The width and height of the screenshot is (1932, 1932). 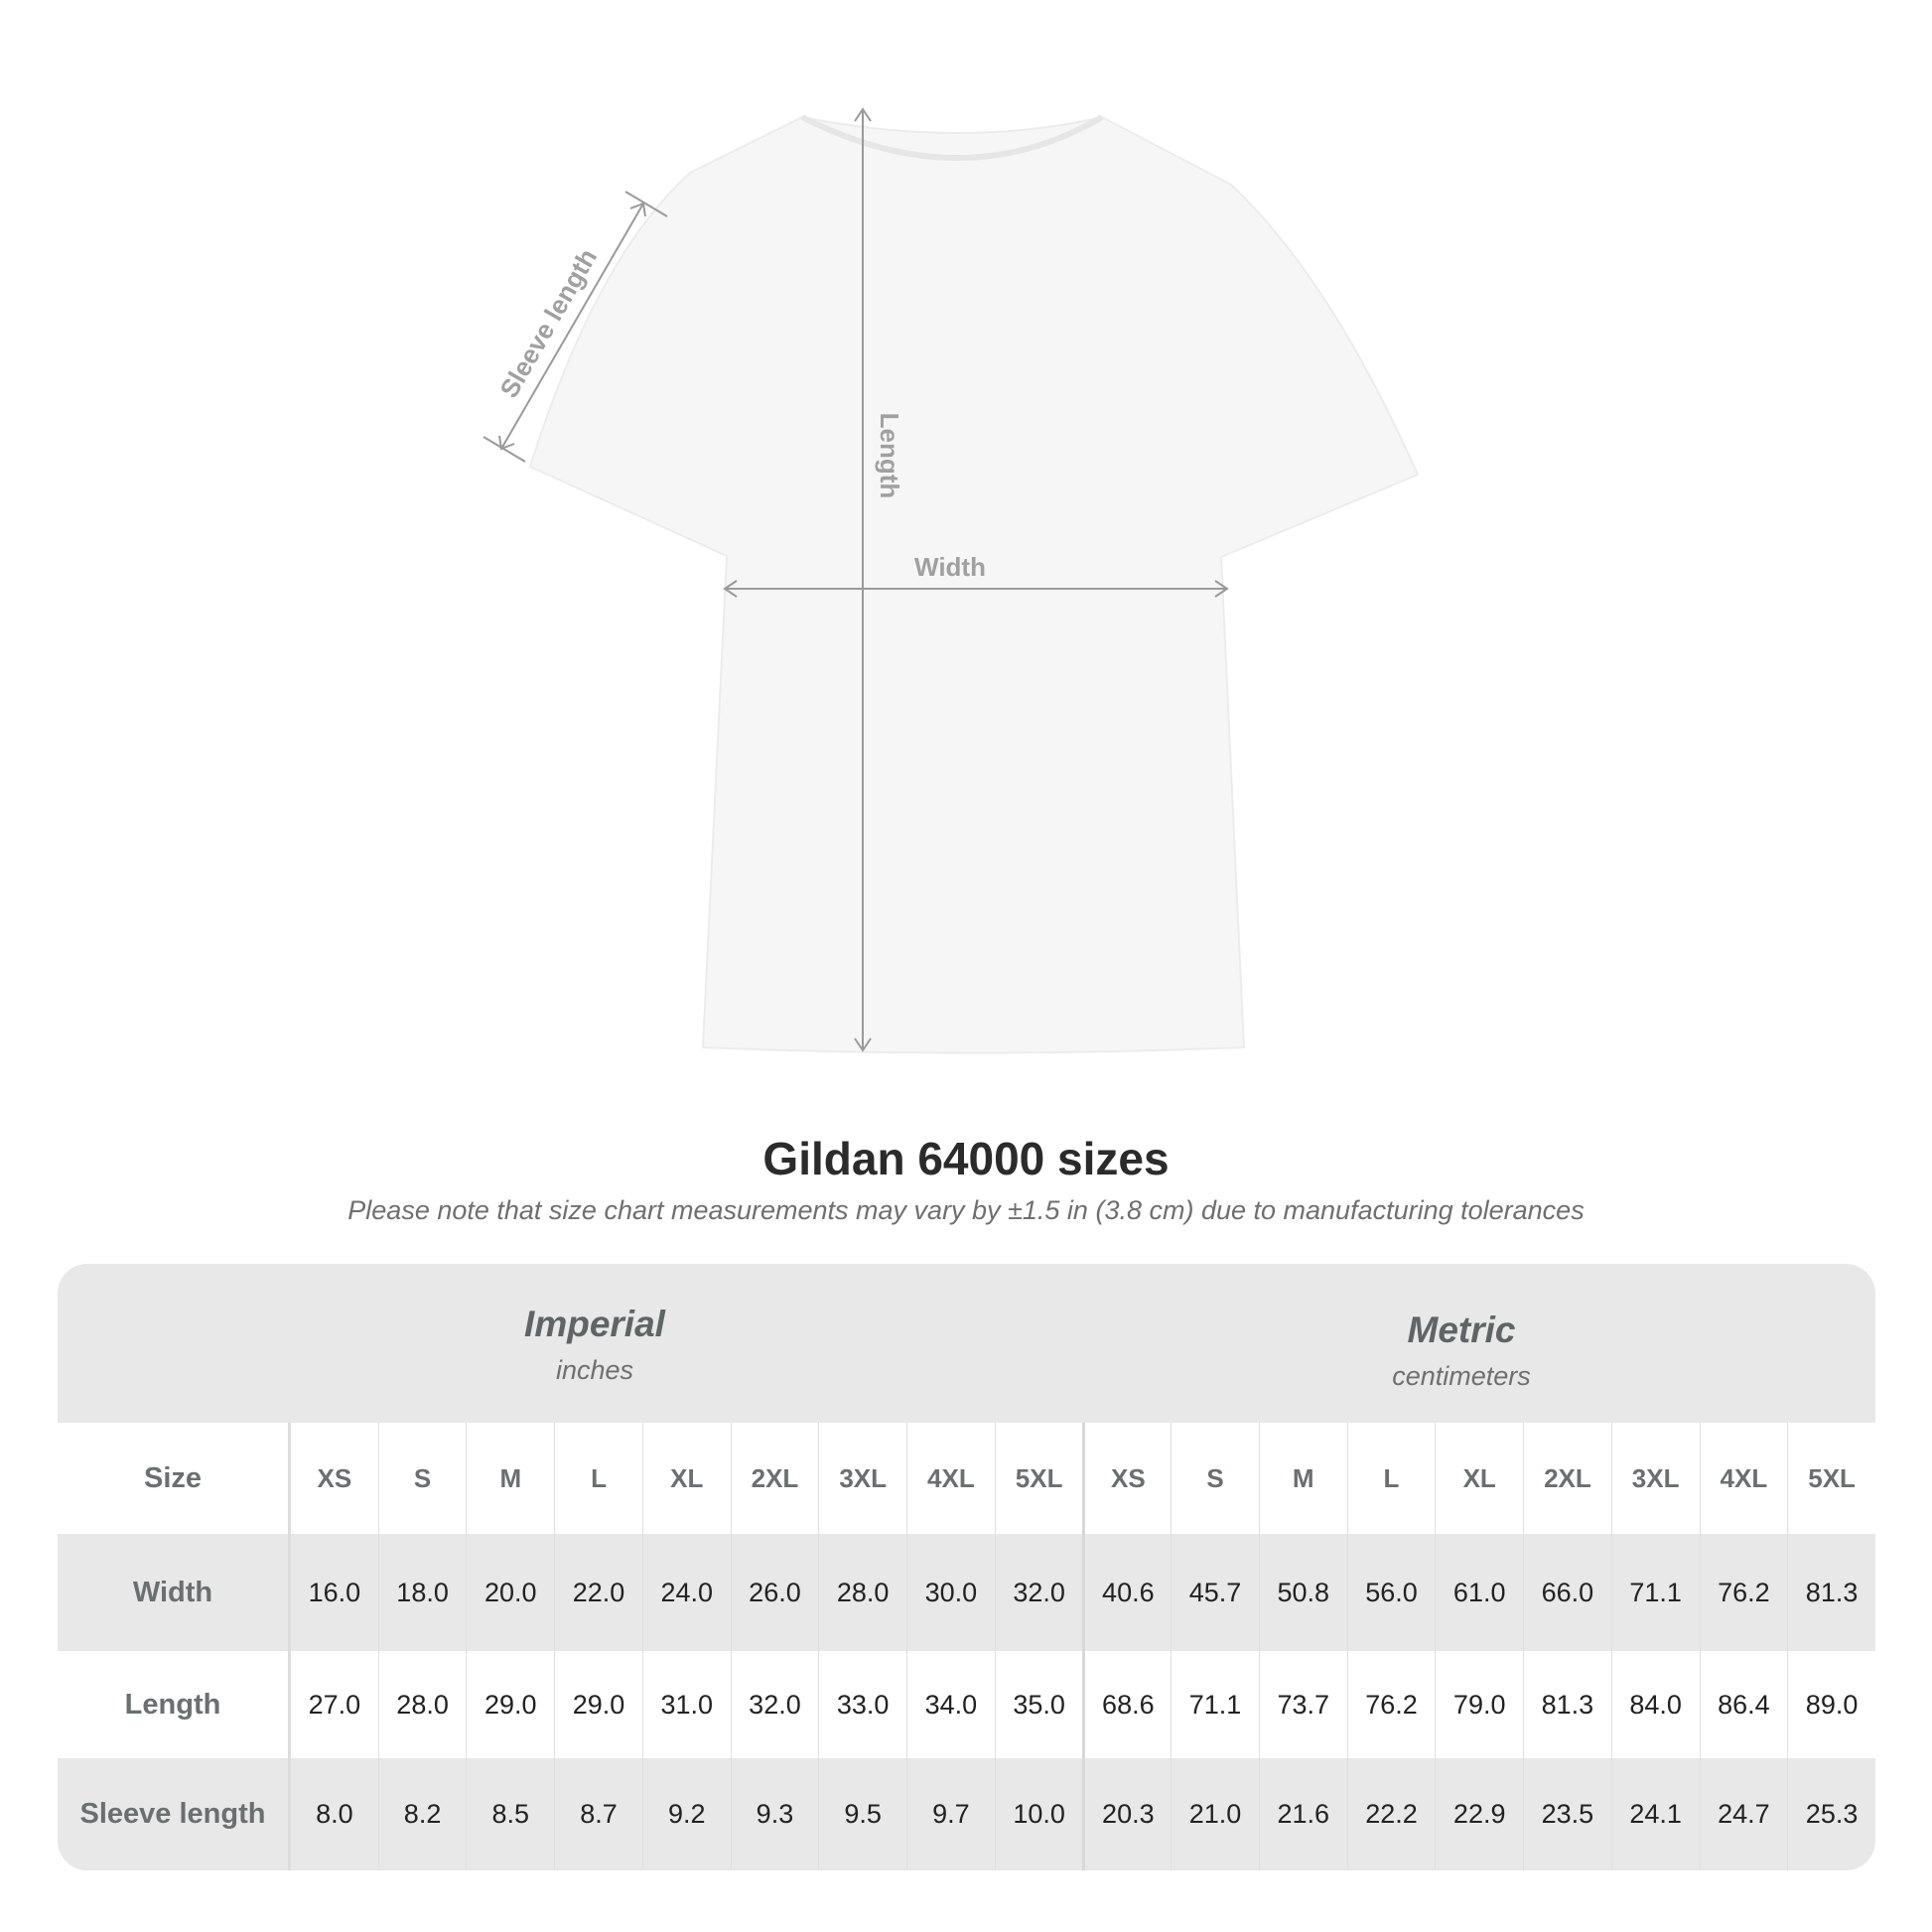 What do you see at coordinates (1127, 1705) in the screenshot?
I see `table-cell: 68.6` at bounding box center [1127, 1705].